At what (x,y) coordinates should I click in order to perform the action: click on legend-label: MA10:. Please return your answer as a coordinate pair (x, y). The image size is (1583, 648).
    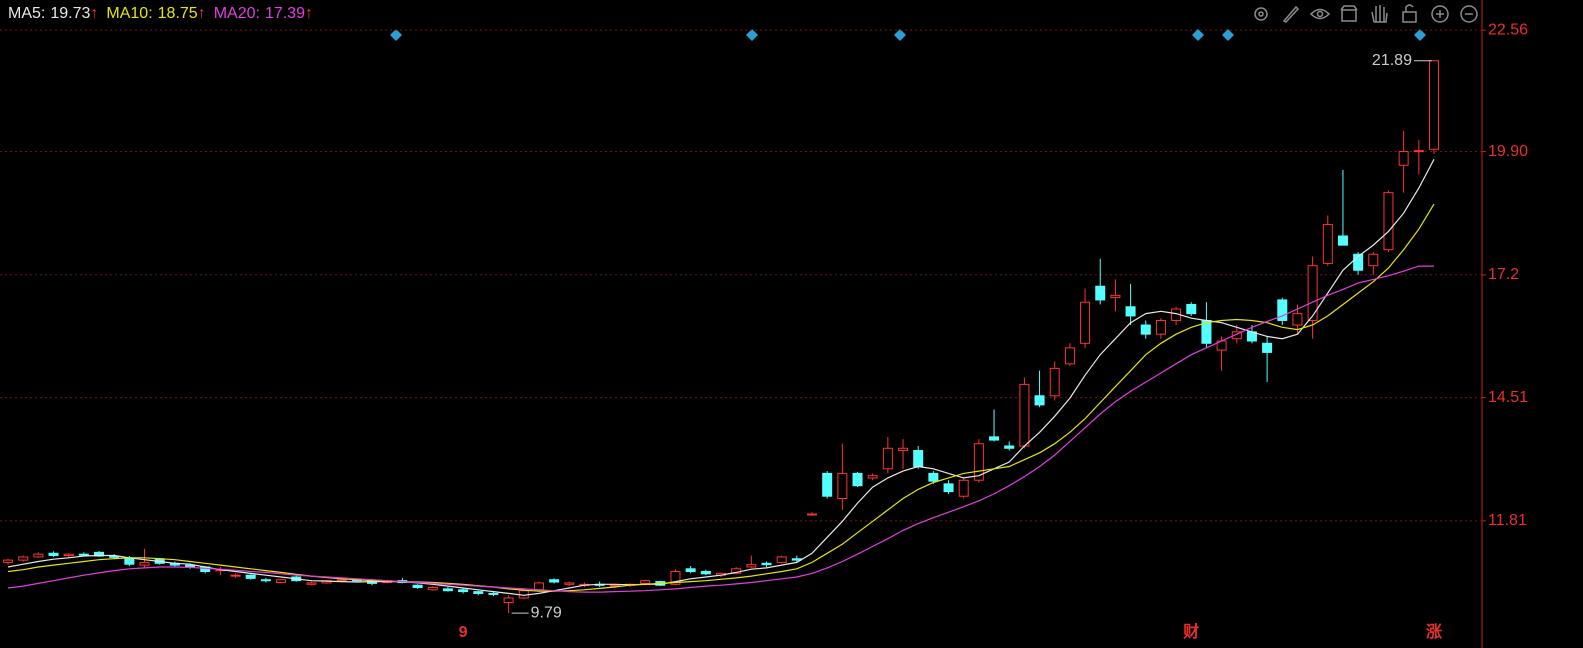
    Looking at the image, I should click on (129, 13).